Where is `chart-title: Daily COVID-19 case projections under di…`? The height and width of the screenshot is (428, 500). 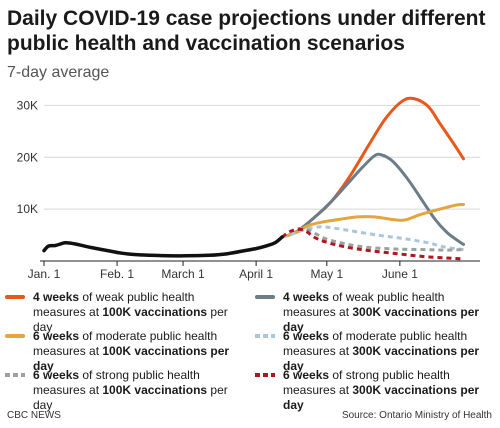
chart-title: Daily COVID-19 case projections under di… is located at coordinates (246, 31).